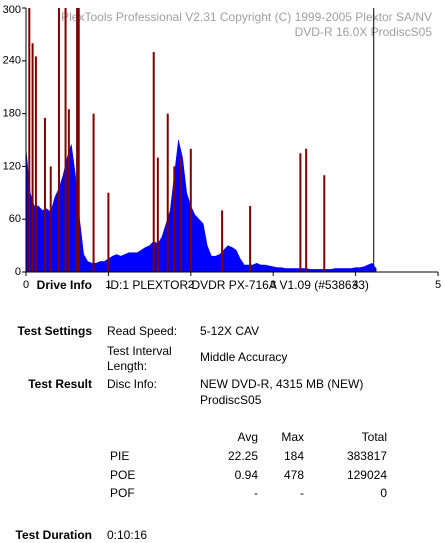 The width and height of the screenshot is (445, 543). I want to click on table-cell: 383817, so click(366, 456).